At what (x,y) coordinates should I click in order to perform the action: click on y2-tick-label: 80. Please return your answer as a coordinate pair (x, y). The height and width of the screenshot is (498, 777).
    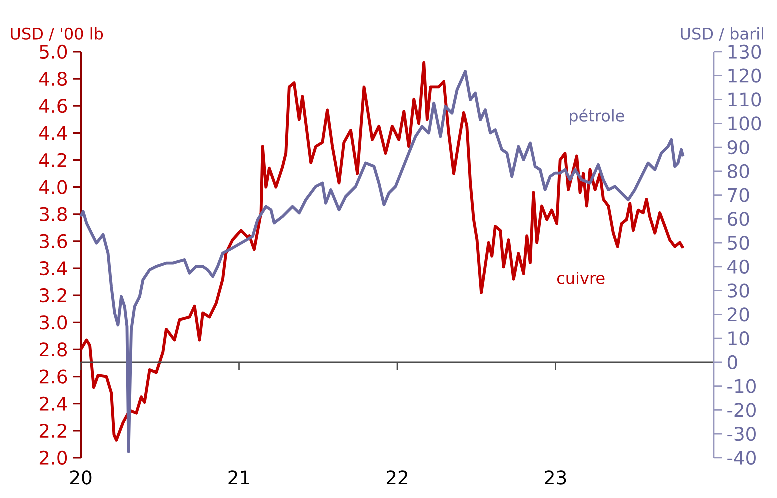
    Looking at the image, I should click on (739, 171).